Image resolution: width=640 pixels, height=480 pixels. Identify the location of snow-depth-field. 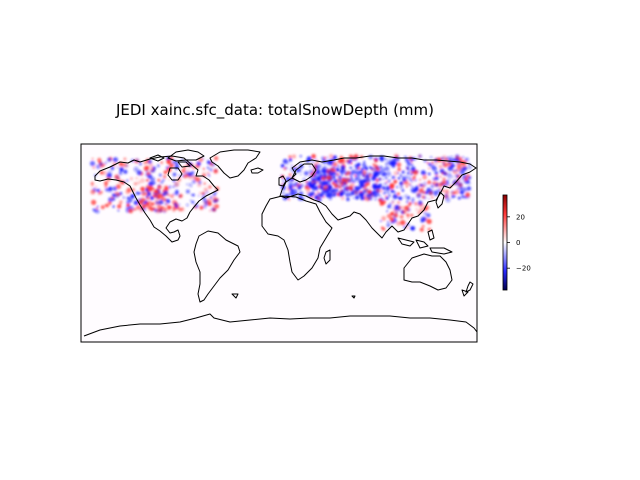
(280, 192).